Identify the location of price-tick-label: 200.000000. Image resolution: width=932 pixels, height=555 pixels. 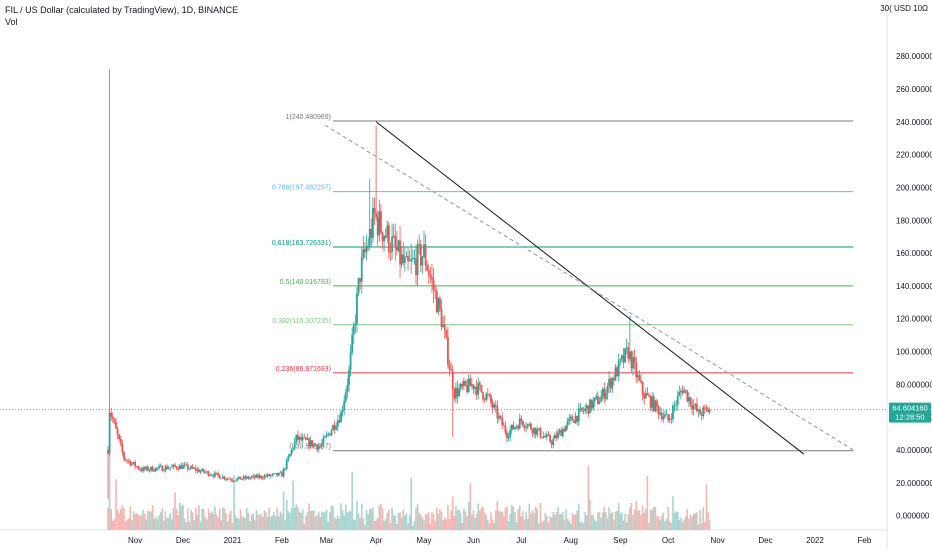
(914, 187).